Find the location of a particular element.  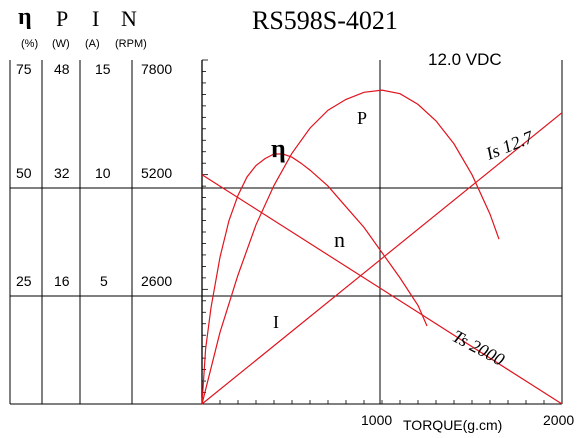

i-tick: 5 is located at coordinates (104, 281).